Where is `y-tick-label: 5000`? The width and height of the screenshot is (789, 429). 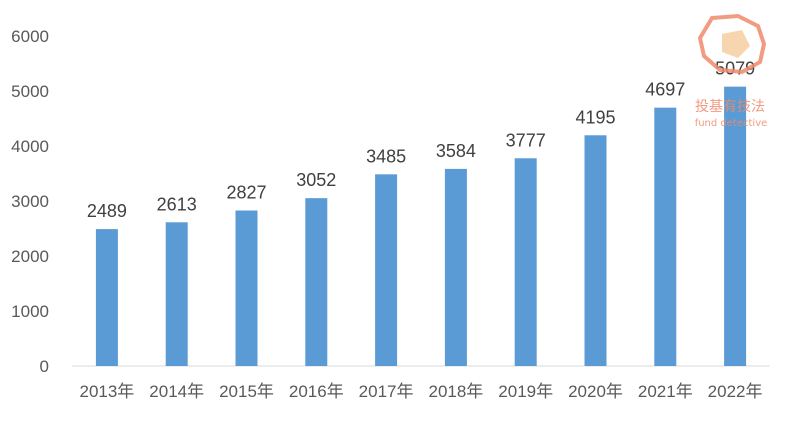 y-tick-label: 5000 is located at coordinates (30, 91).